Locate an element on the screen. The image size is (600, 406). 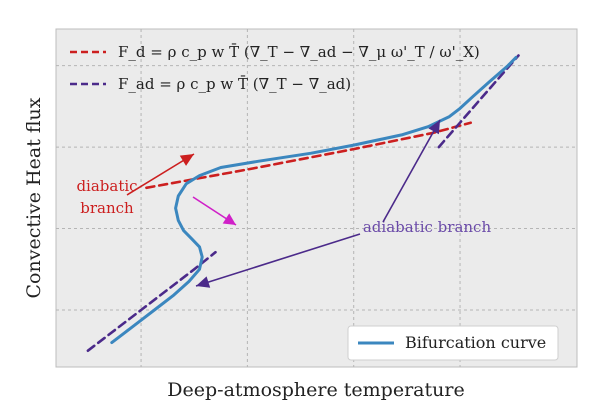
legend-bifurcation-label: Bifurcation curve is located at coordinates (475, 342).